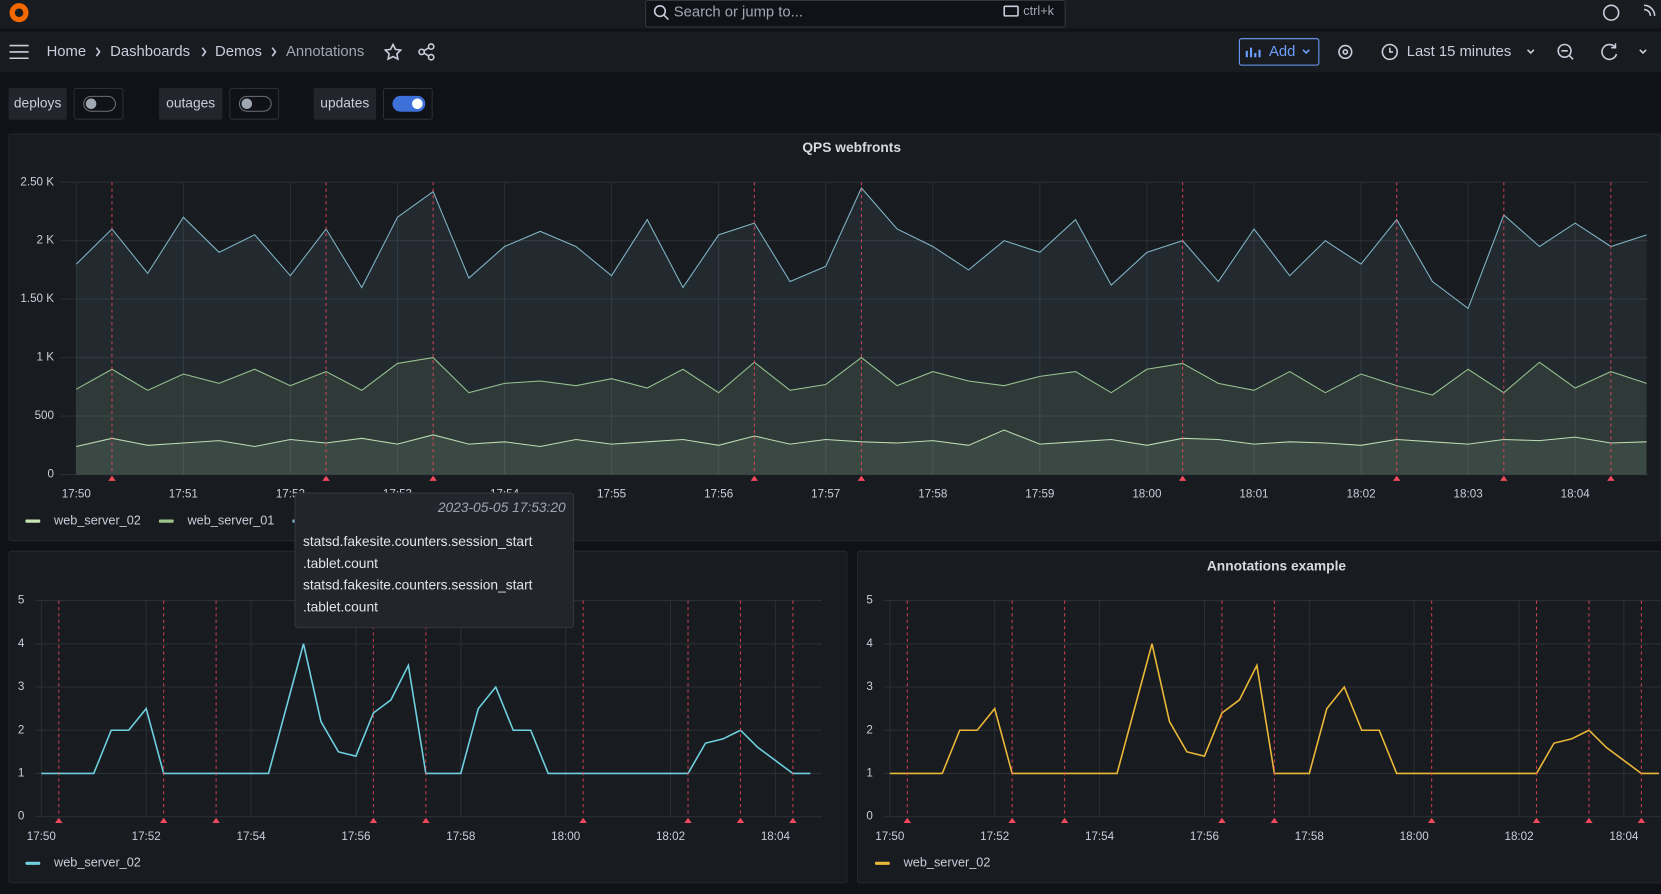 The image size is (1661, 894). I want to click on refresh-icon, so click(1609, 52).